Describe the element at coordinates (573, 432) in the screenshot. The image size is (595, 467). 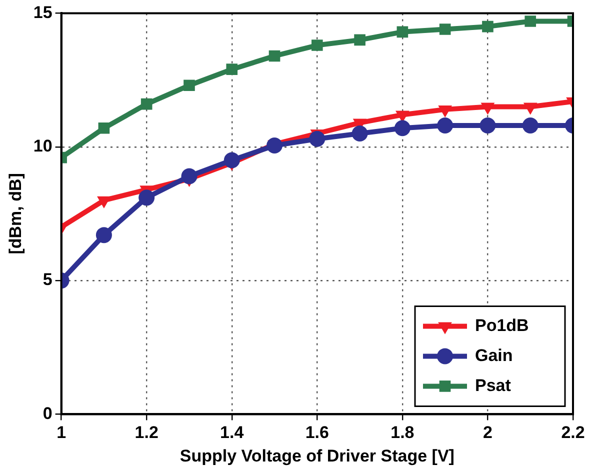
I see `x-tick-label: 2.2` at that location.